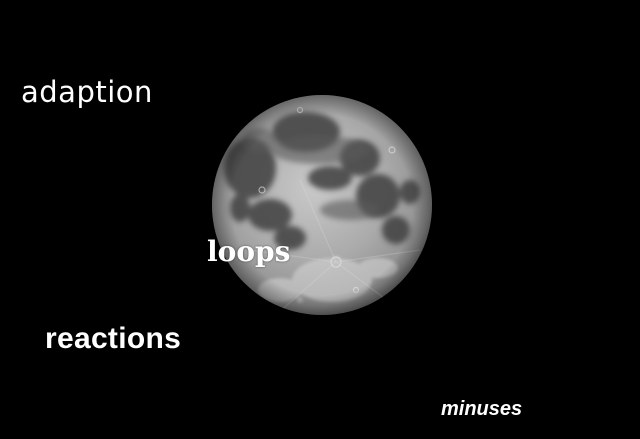 This screenshot has height=439, width=640. What do you see at coordinates (482, 409) in the screenshot?
I see `label-minuses: minuses` at bounding box center [482, 409].